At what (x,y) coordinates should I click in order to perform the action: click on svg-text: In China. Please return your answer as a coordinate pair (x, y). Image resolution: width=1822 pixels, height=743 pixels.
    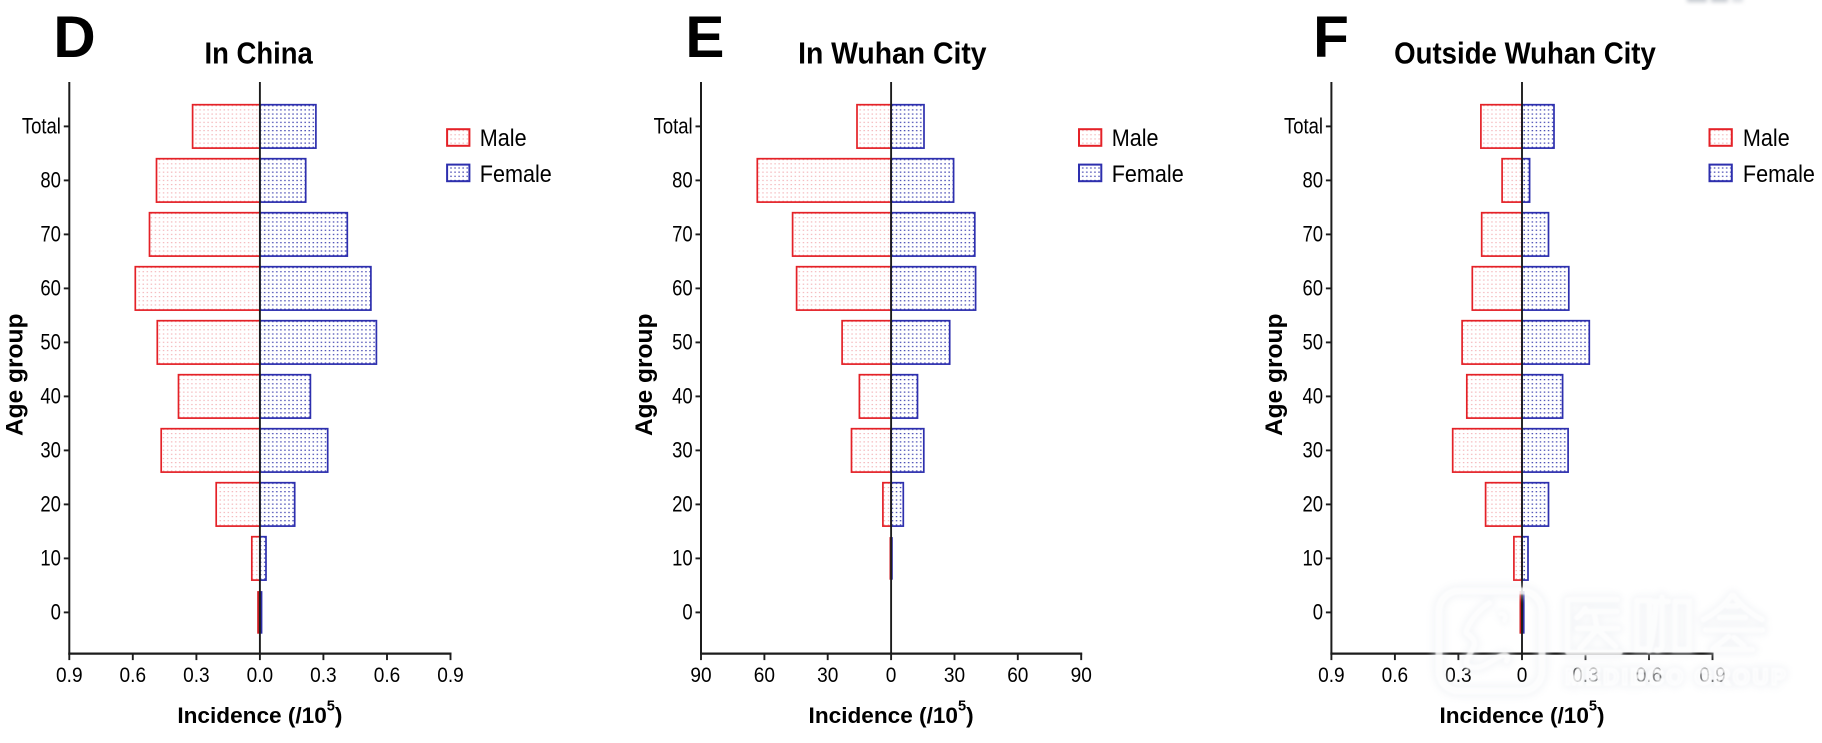
    Looking at the image, I should click on (258, 54).